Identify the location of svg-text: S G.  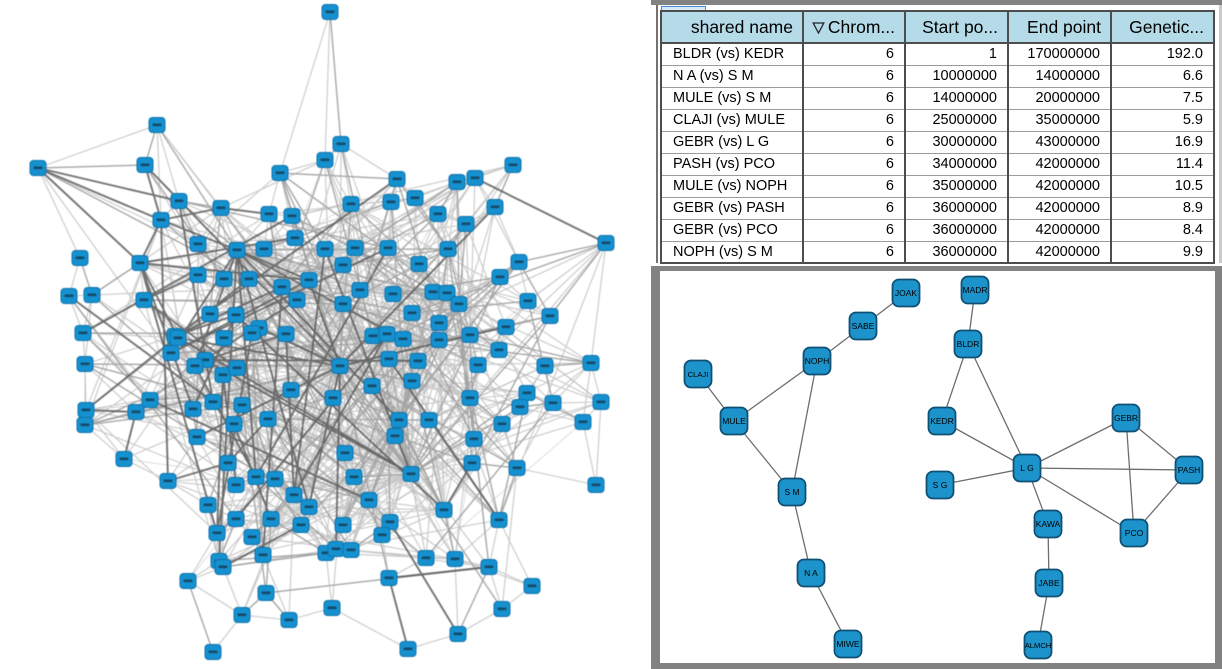
(940, 485).